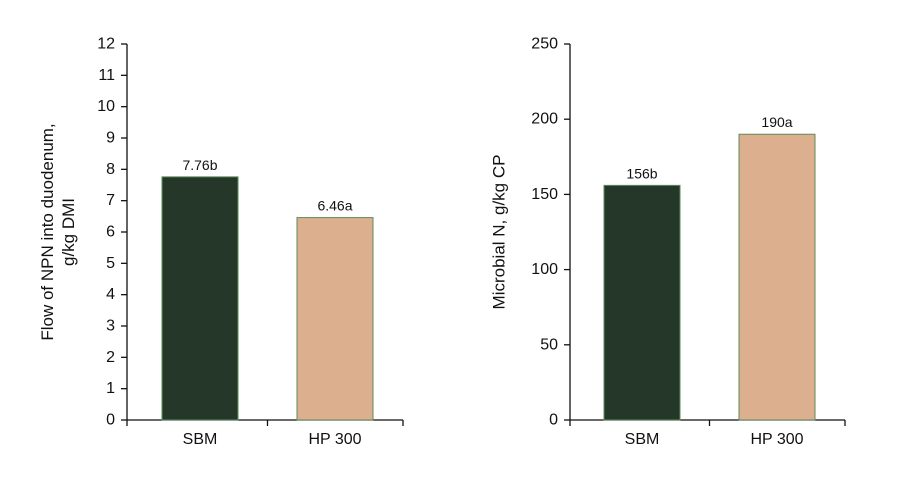 The image size is (908, 481). What do you see at coordinates (544, 194) in the screenshot?
I see `y-tick-label: 150` at bounding box center [544, 194].